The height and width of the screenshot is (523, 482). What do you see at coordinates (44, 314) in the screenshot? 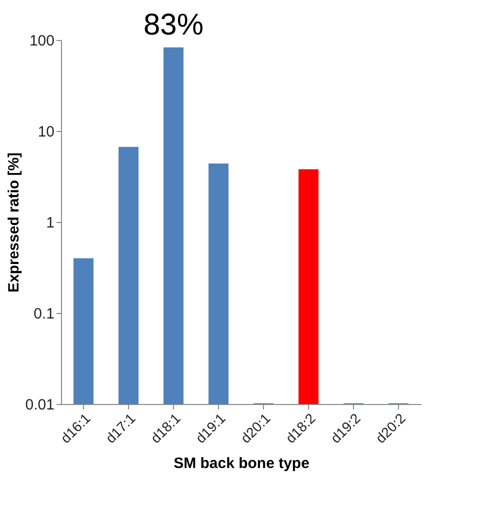
I see `y-tick-label: 0.1` at bounding box center [44, 314].